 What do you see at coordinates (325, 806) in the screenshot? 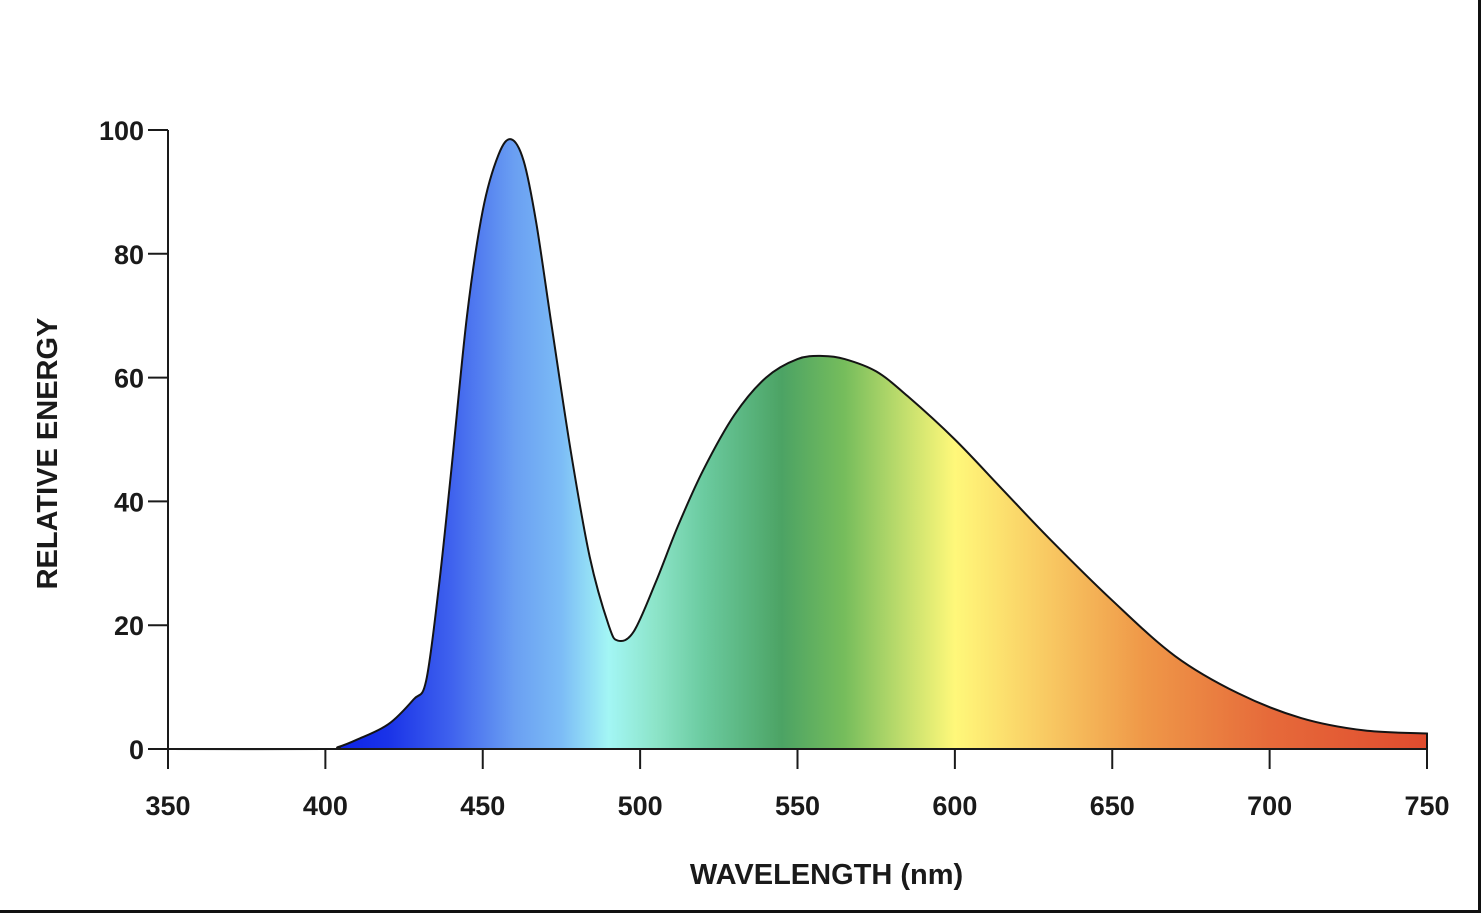
I see `x-tick-label: 400` at bounding box center [325, 806].